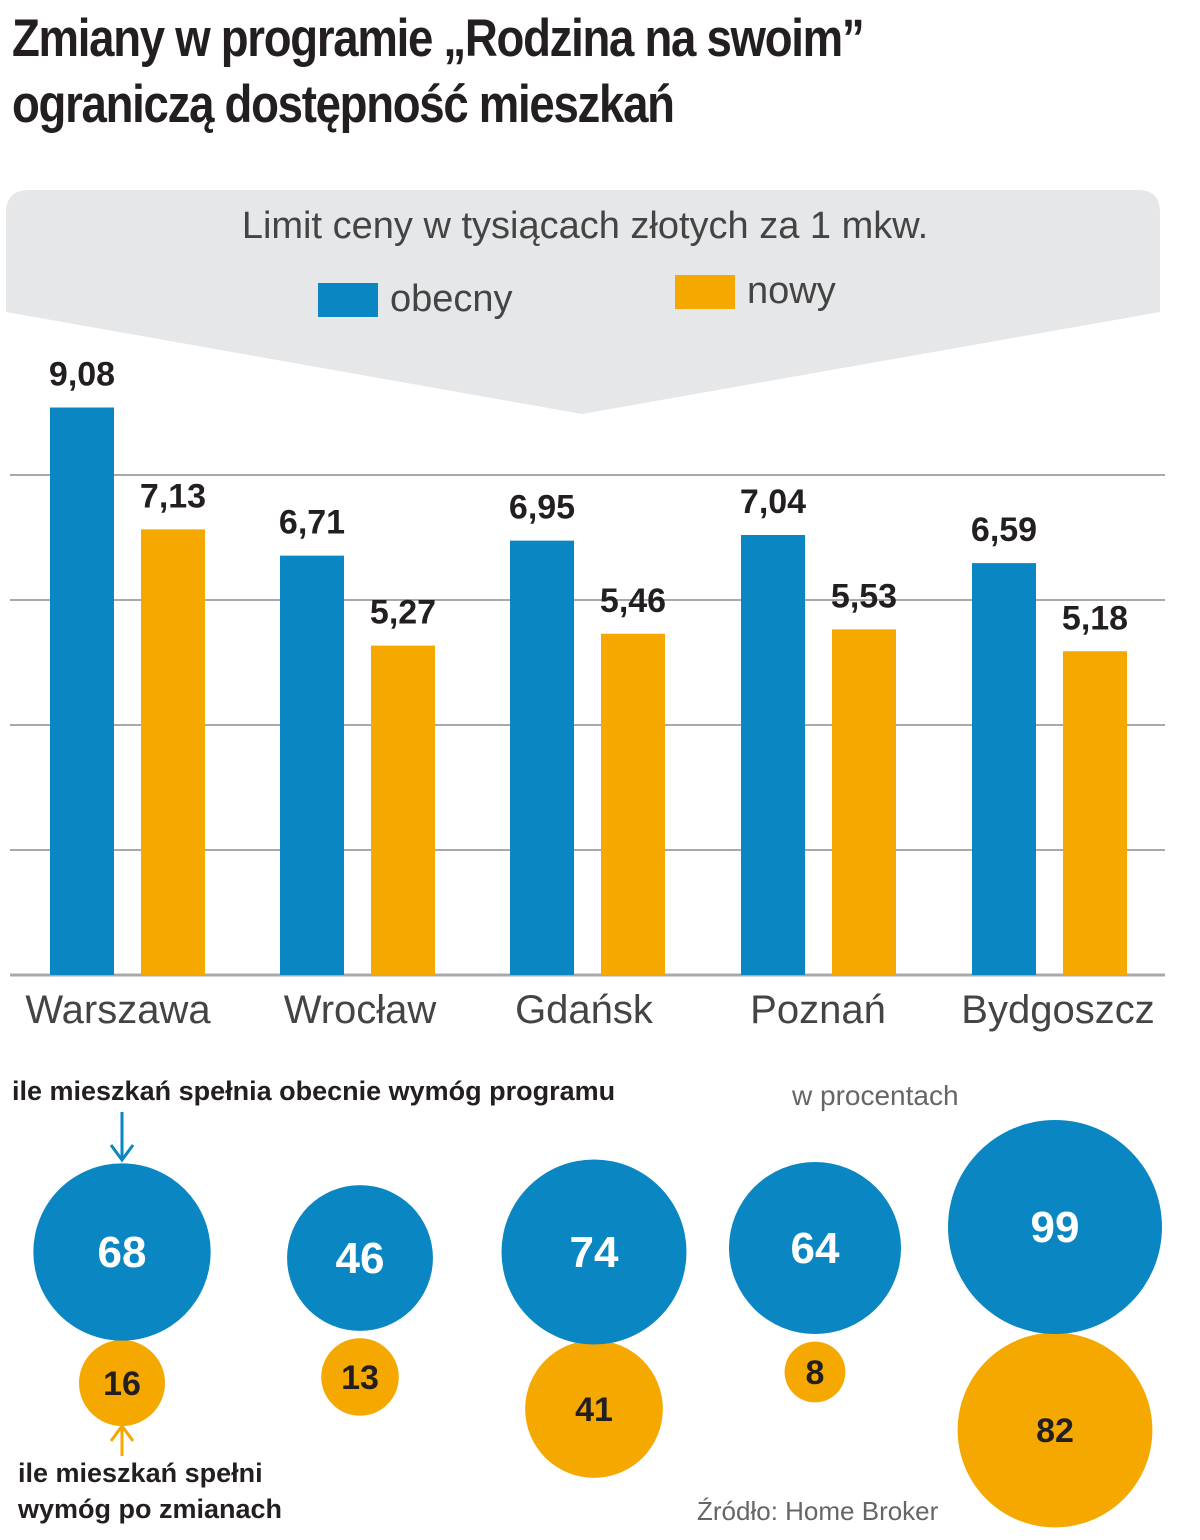 This screenshot has width=1200, height=1540. I want to click on legend-callout-bg, so click(583, 302).